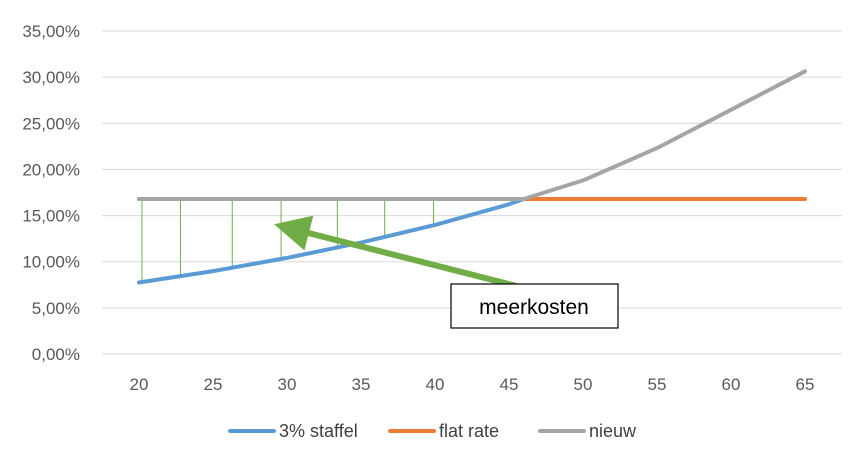 Image resolution: width=862 pixels, height=461 pixels. Describe the element at coordinates (805, 384) in the screenshot. I see `x-tick-label: 65` at that location.